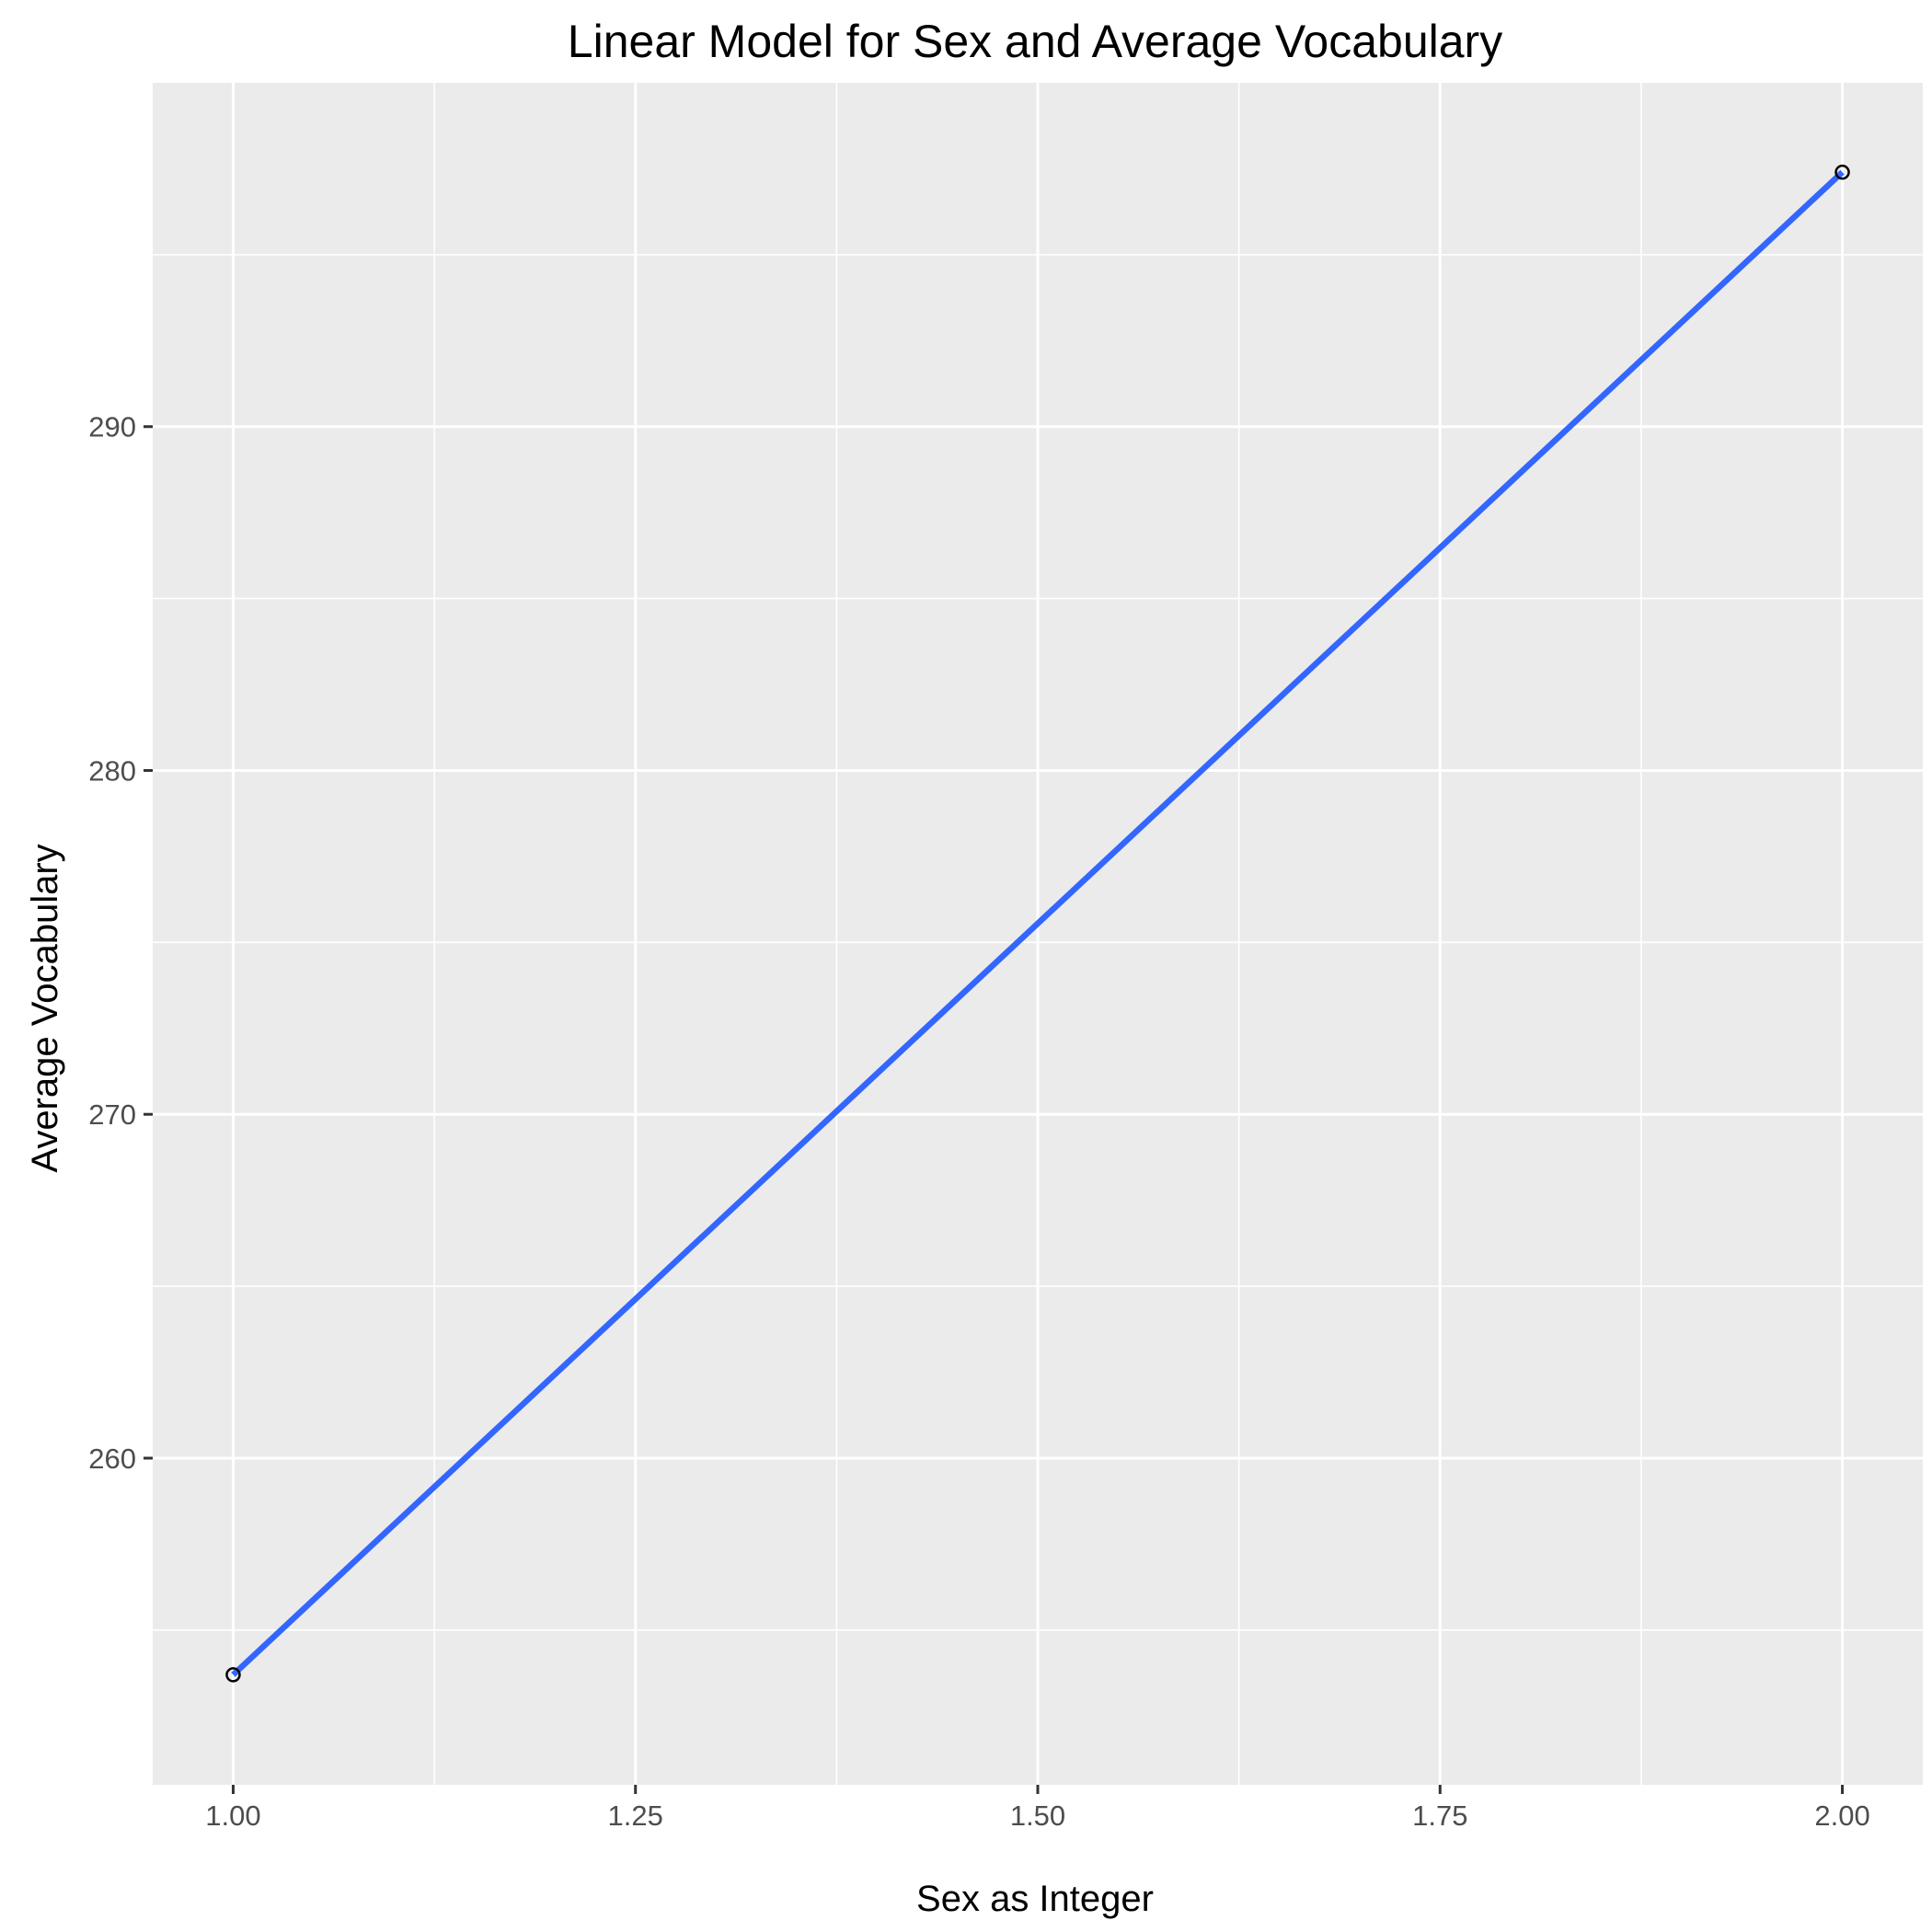  What do you see at coordinates (232, 1816) in the screenshot?
I see `x-tick-label: 1.00` at bounding box center [232, 1816].